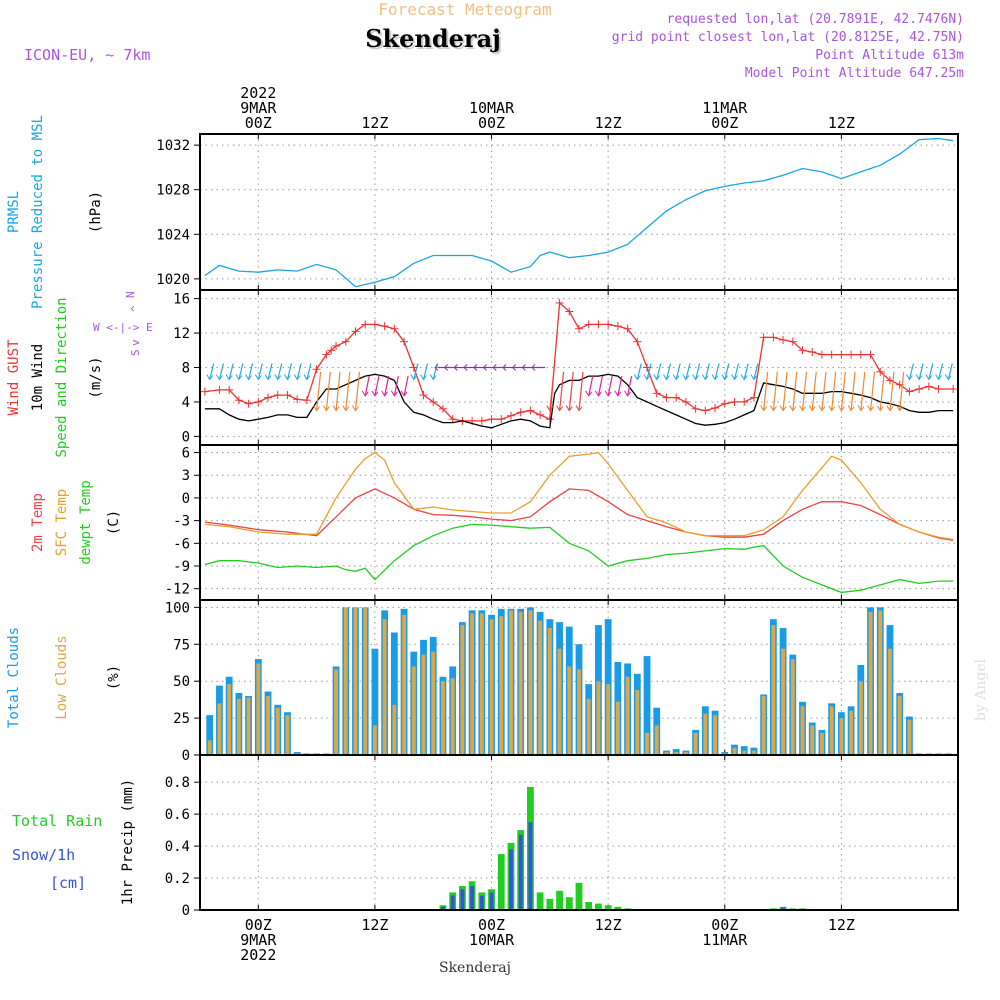 The height and width of the screenshot is (1000, 1000). Describe the element at coordinates (375, 701) in the screenshot. I see `bar-total-clouds` at that location.